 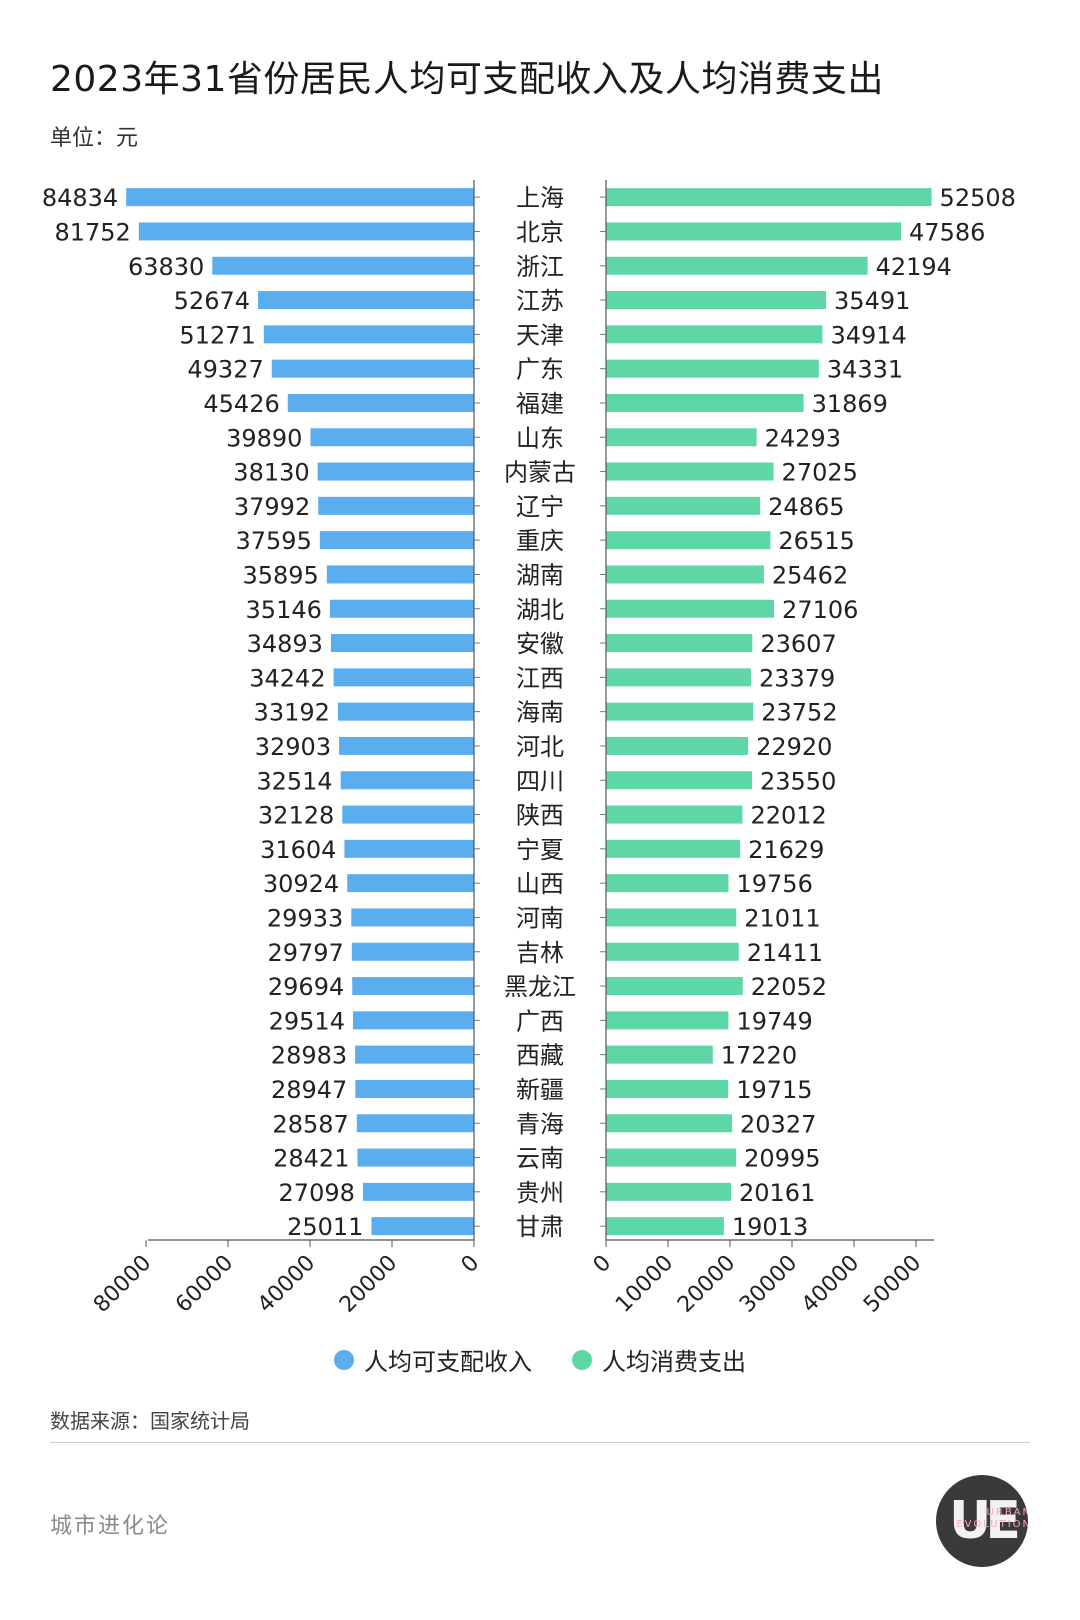 What do you see at coordinates (92, 232) in the screenshot?
I see `income-value-label: 81752` at bounding box center [92, 232].